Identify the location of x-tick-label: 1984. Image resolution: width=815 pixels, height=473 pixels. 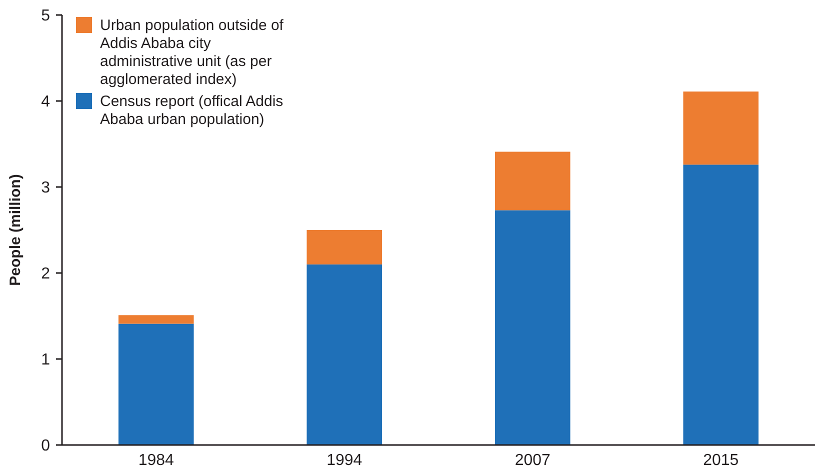
(156, 460).